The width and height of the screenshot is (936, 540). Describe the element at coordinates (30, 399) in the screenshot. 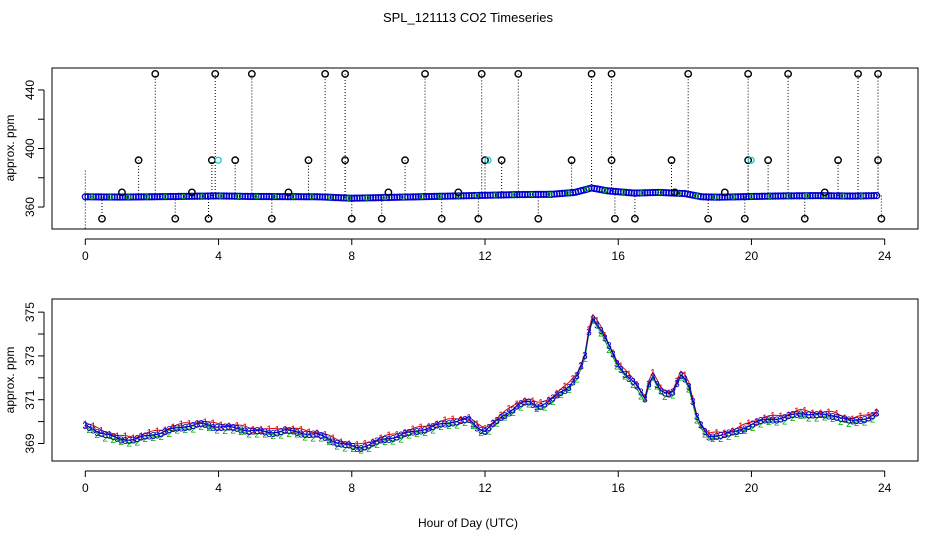

I see `bottom-y-tick-label: 371` at that location.